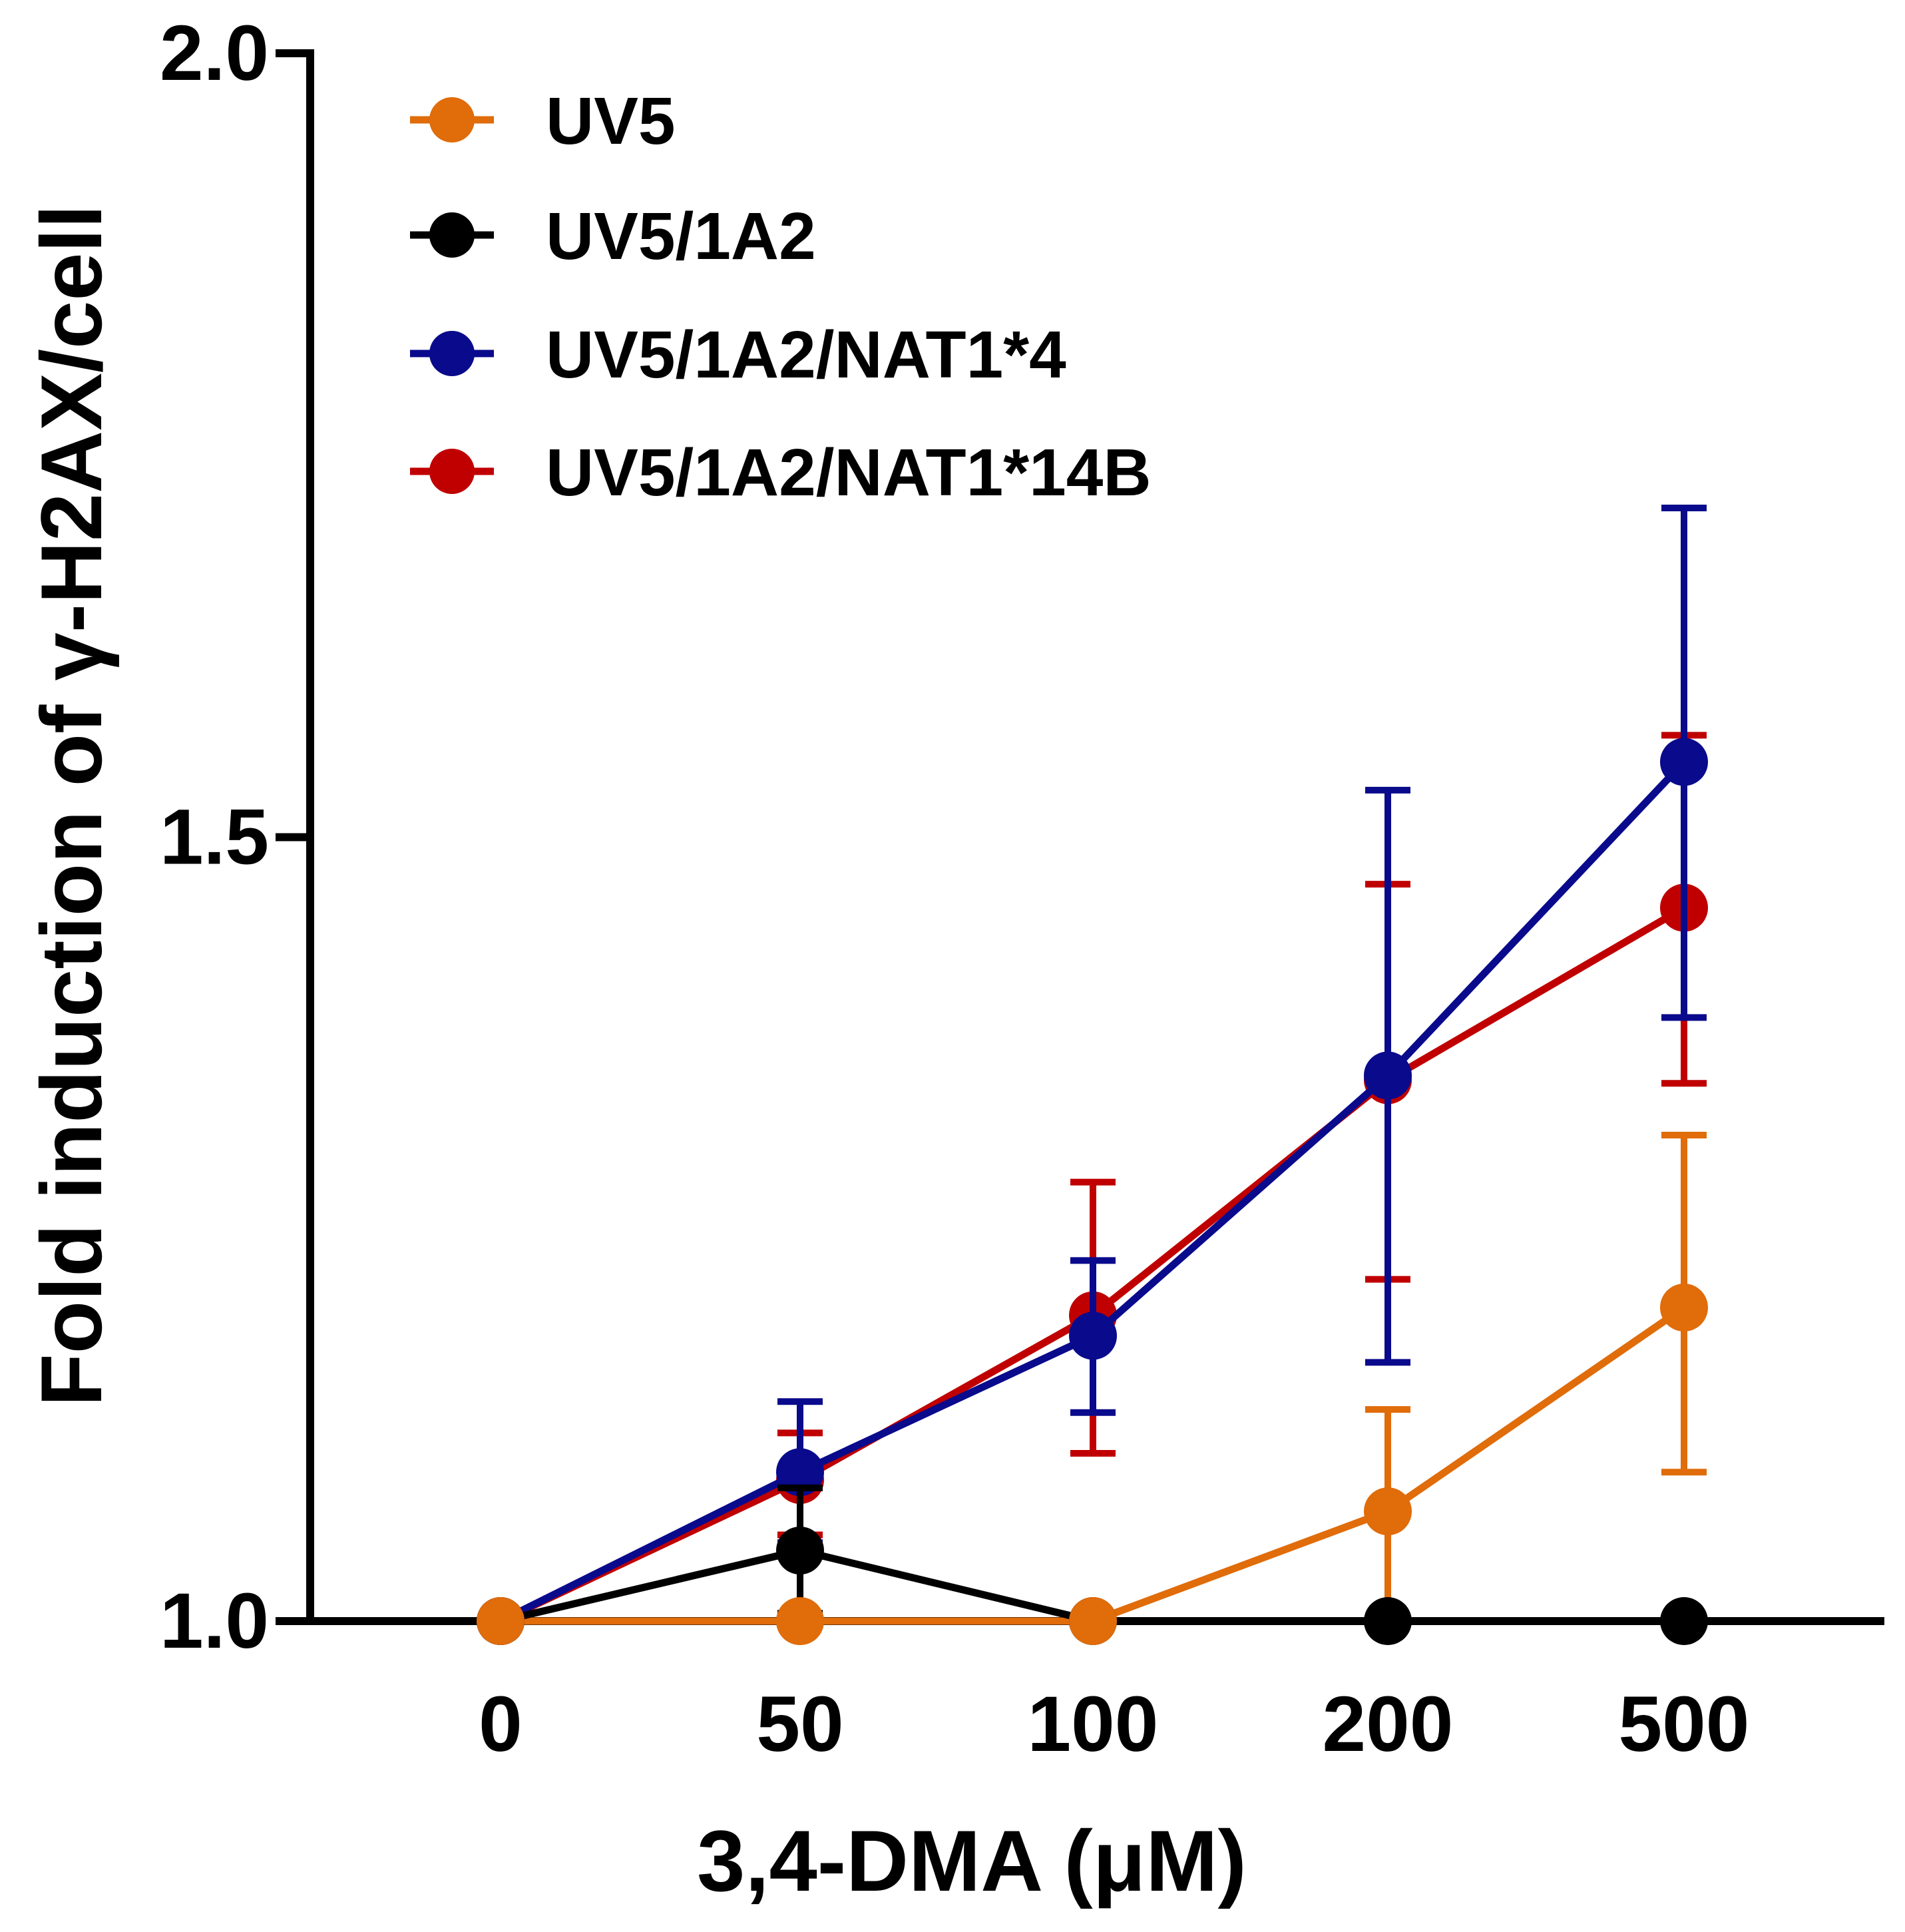 This screenshot has height=1932, width=1905. What do you see at coordinates (501, 1724) in the screenshot?
I see `x-tick-label: 0` at bounding box center [501, 1724].